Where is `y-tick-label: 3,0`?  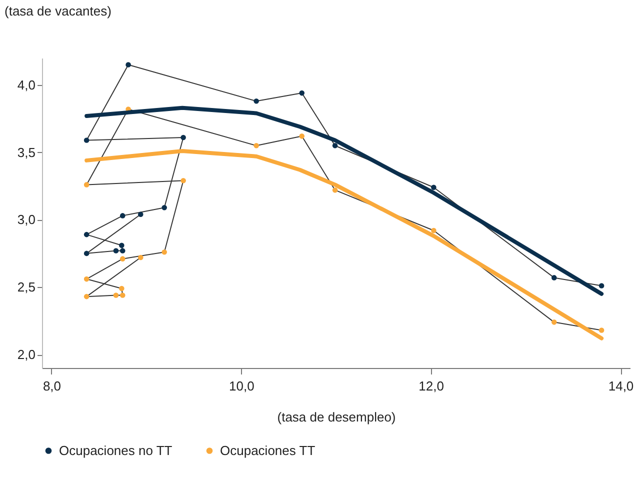 y-tick-label: 3,0 is located at coordinates (26, 220).